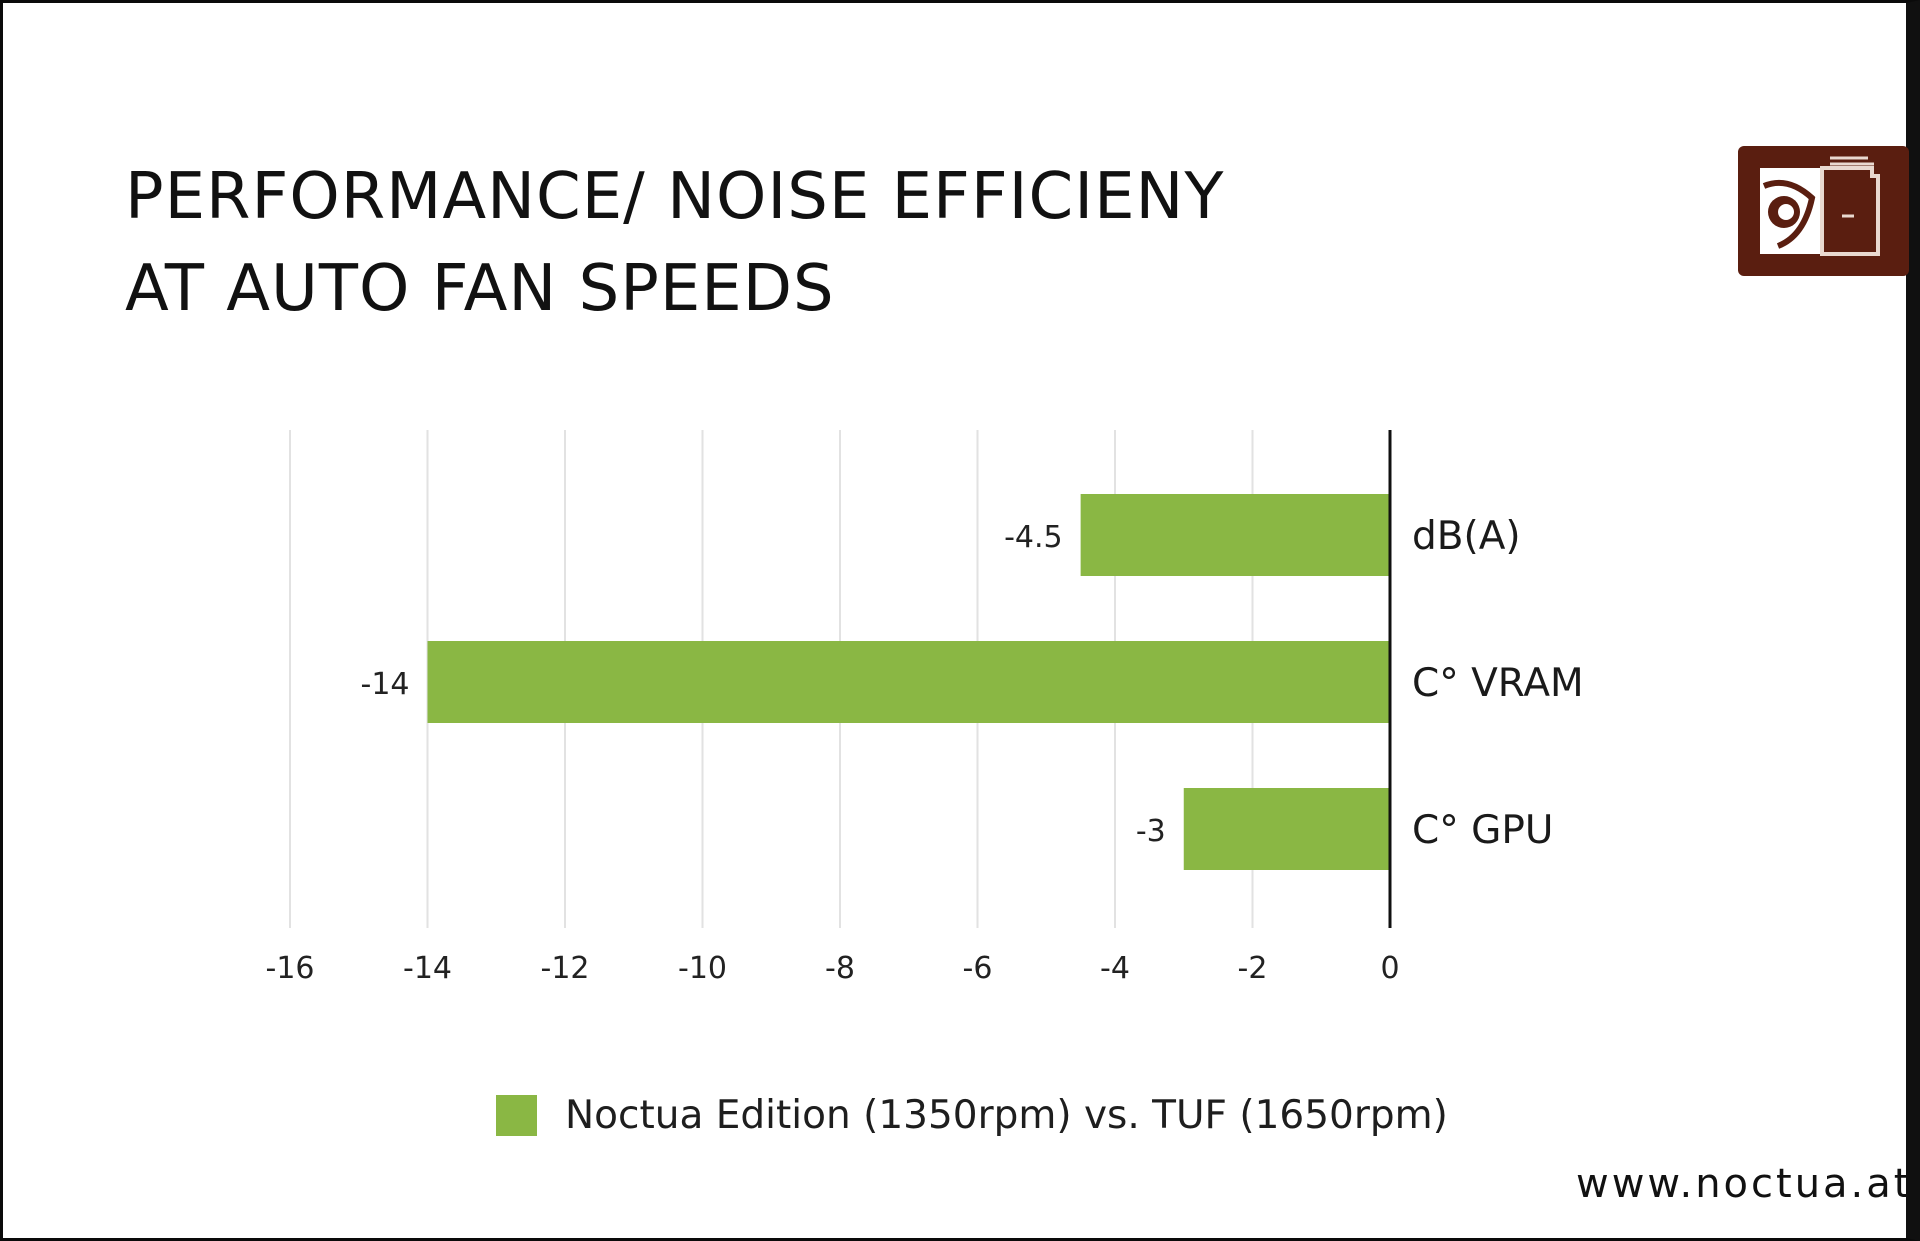 Image resolution: width=1920 pixels, height=1241 pixels. Describe the element at coordinates (1115, 968) in the screenshot. I see `x-tick-label: -4` at that location.